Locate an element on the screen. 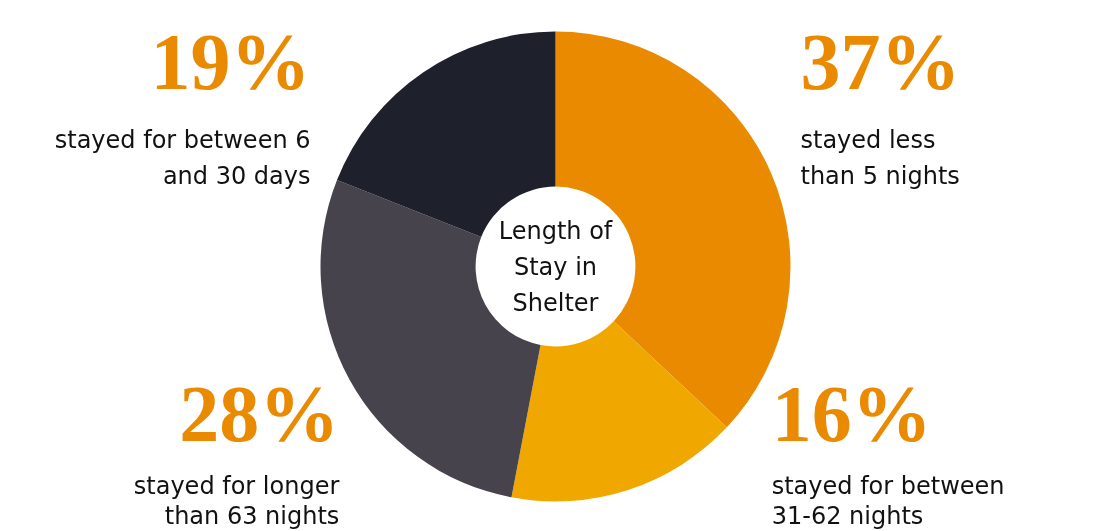  slice-label: stayed less than 5 nights is located at coordinates (880, 157).